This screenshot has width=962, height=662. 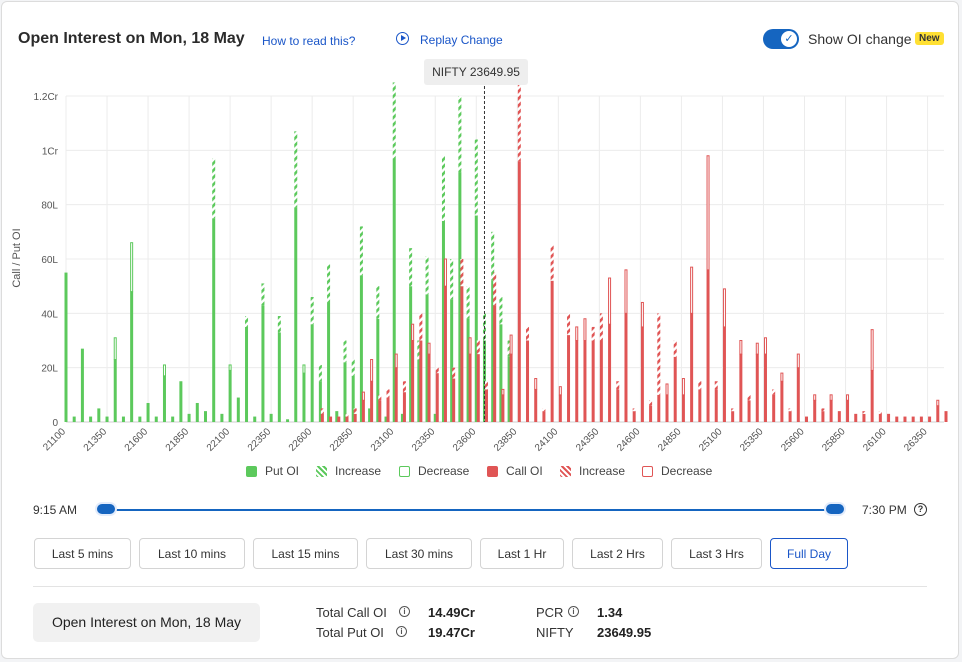 I want to click on slider-start-handle, so click(x=106, y=509).